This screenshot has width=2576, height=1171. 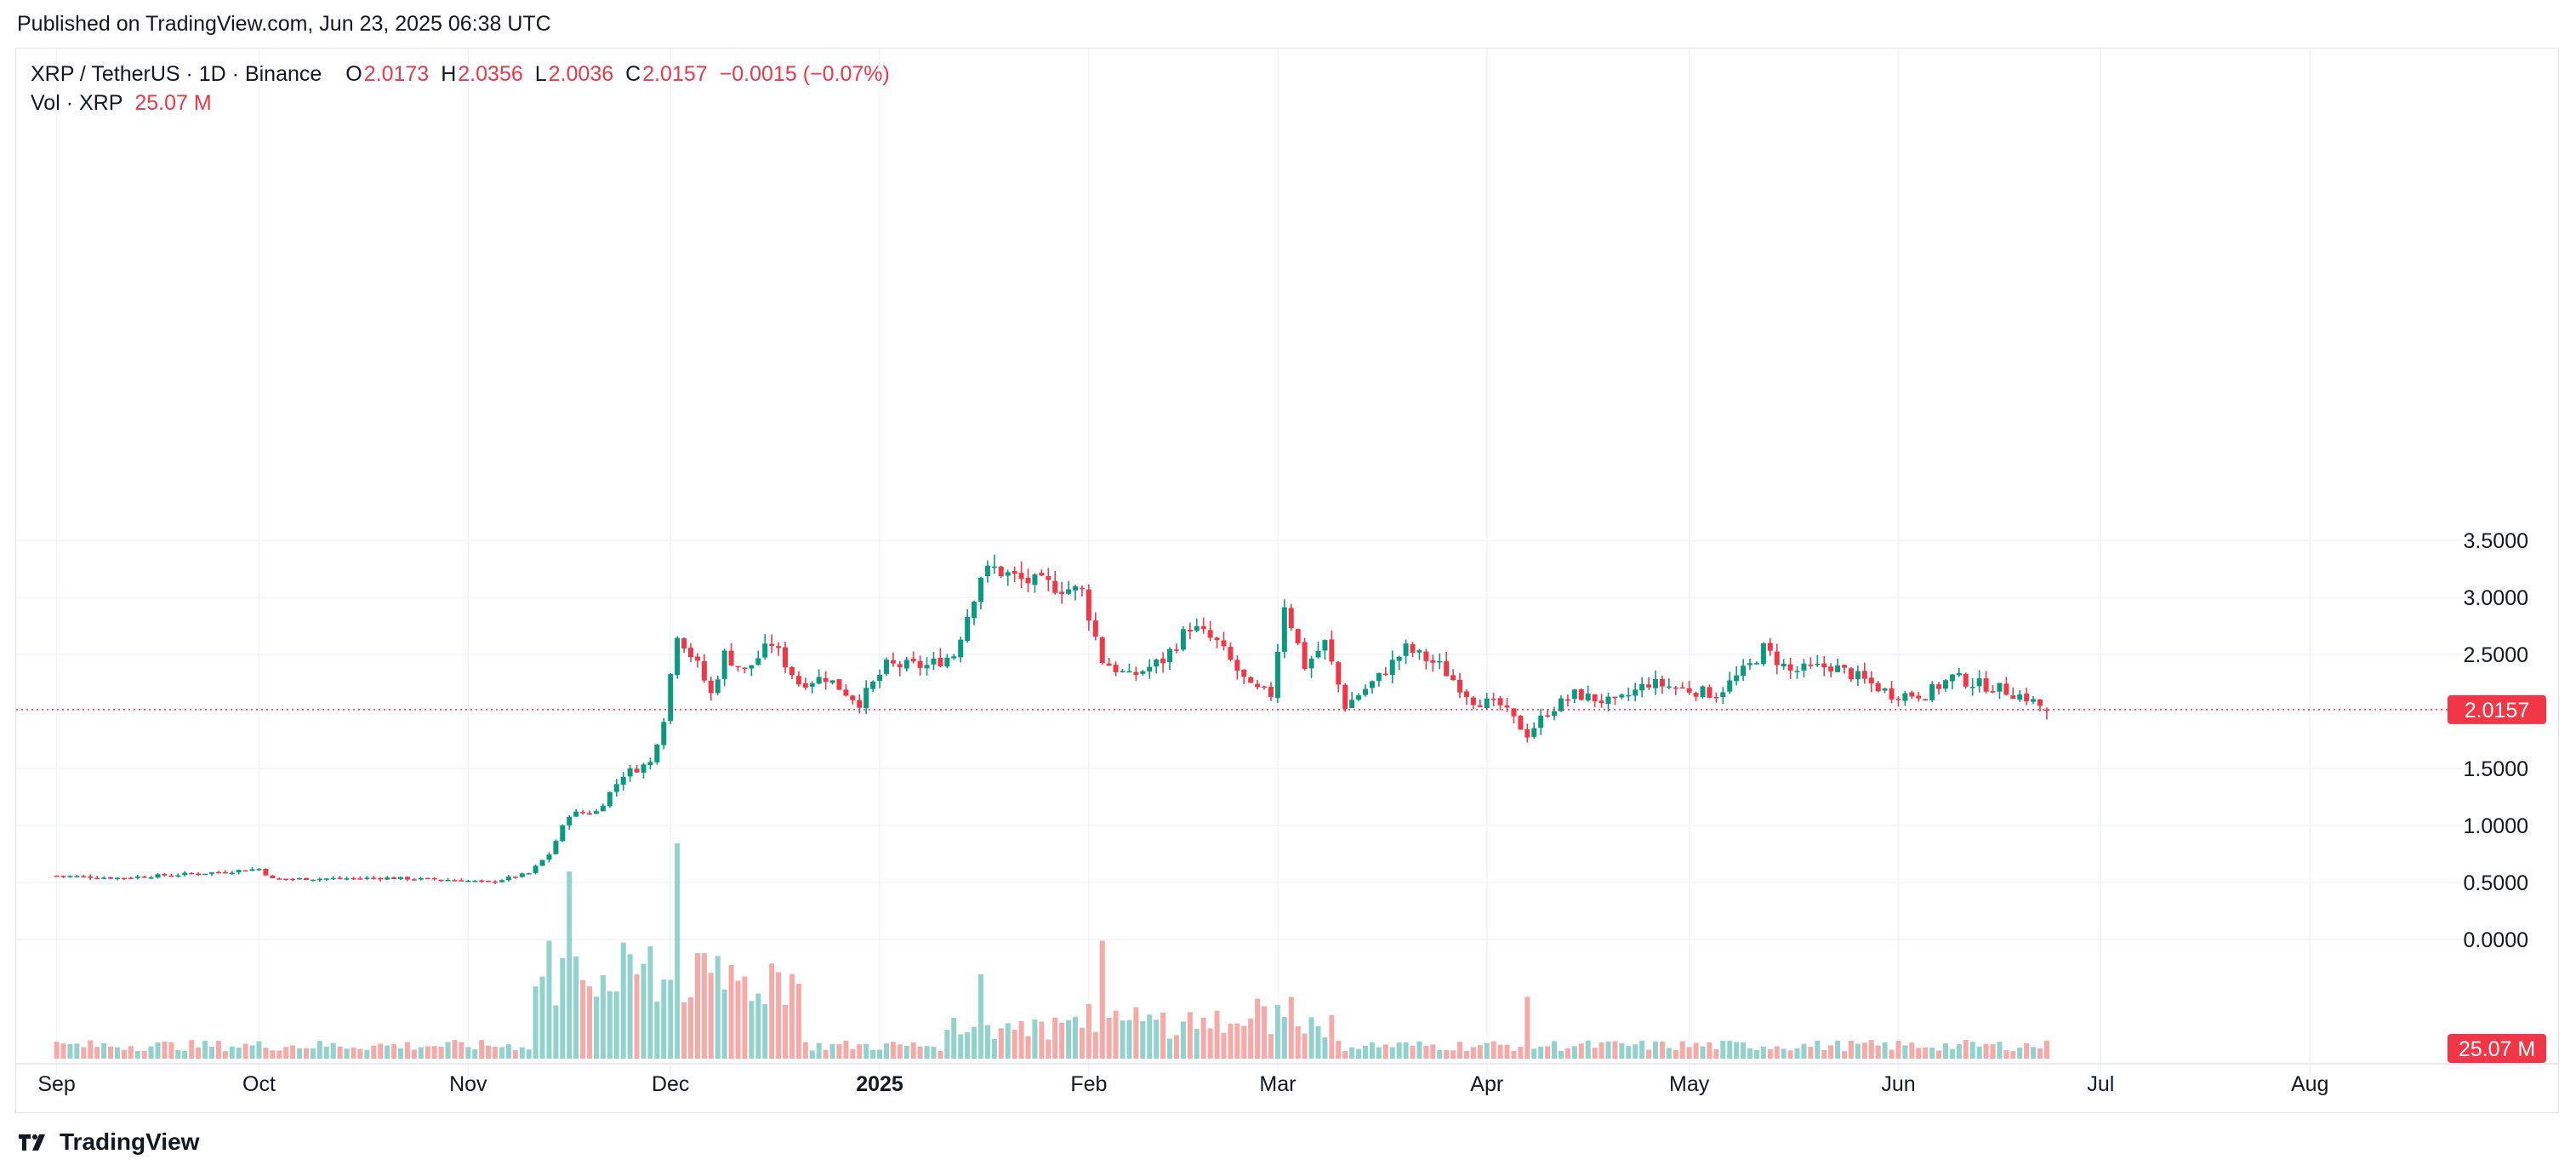 I want to click on time-axis-label: Jul, so click(x=2100, y=1084).